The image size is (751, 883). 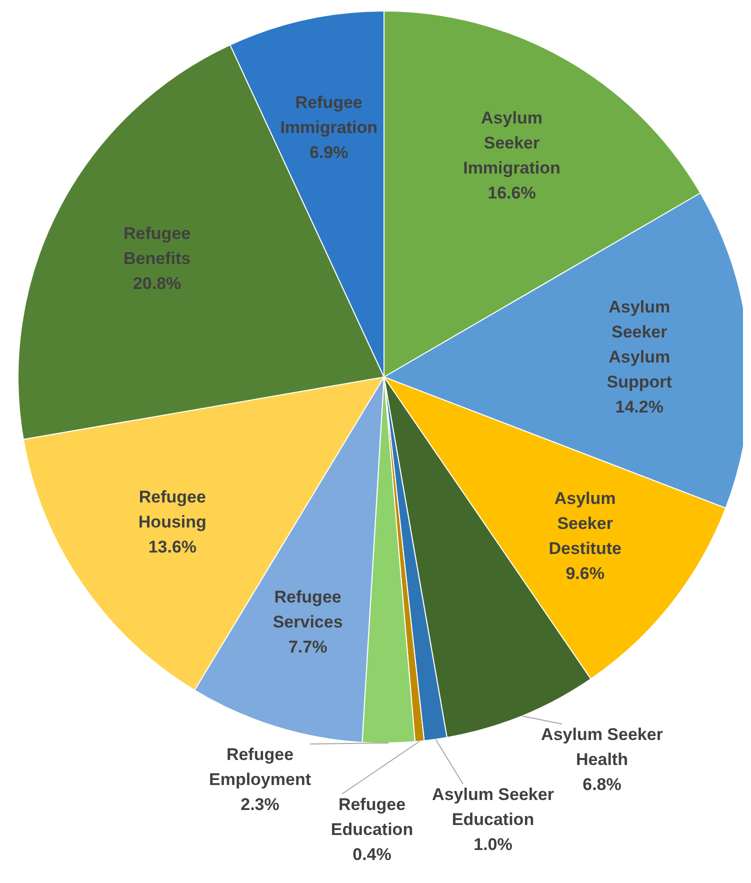 I want to click on slice-label: Refugee Immigration, so click(x=329, y=114).